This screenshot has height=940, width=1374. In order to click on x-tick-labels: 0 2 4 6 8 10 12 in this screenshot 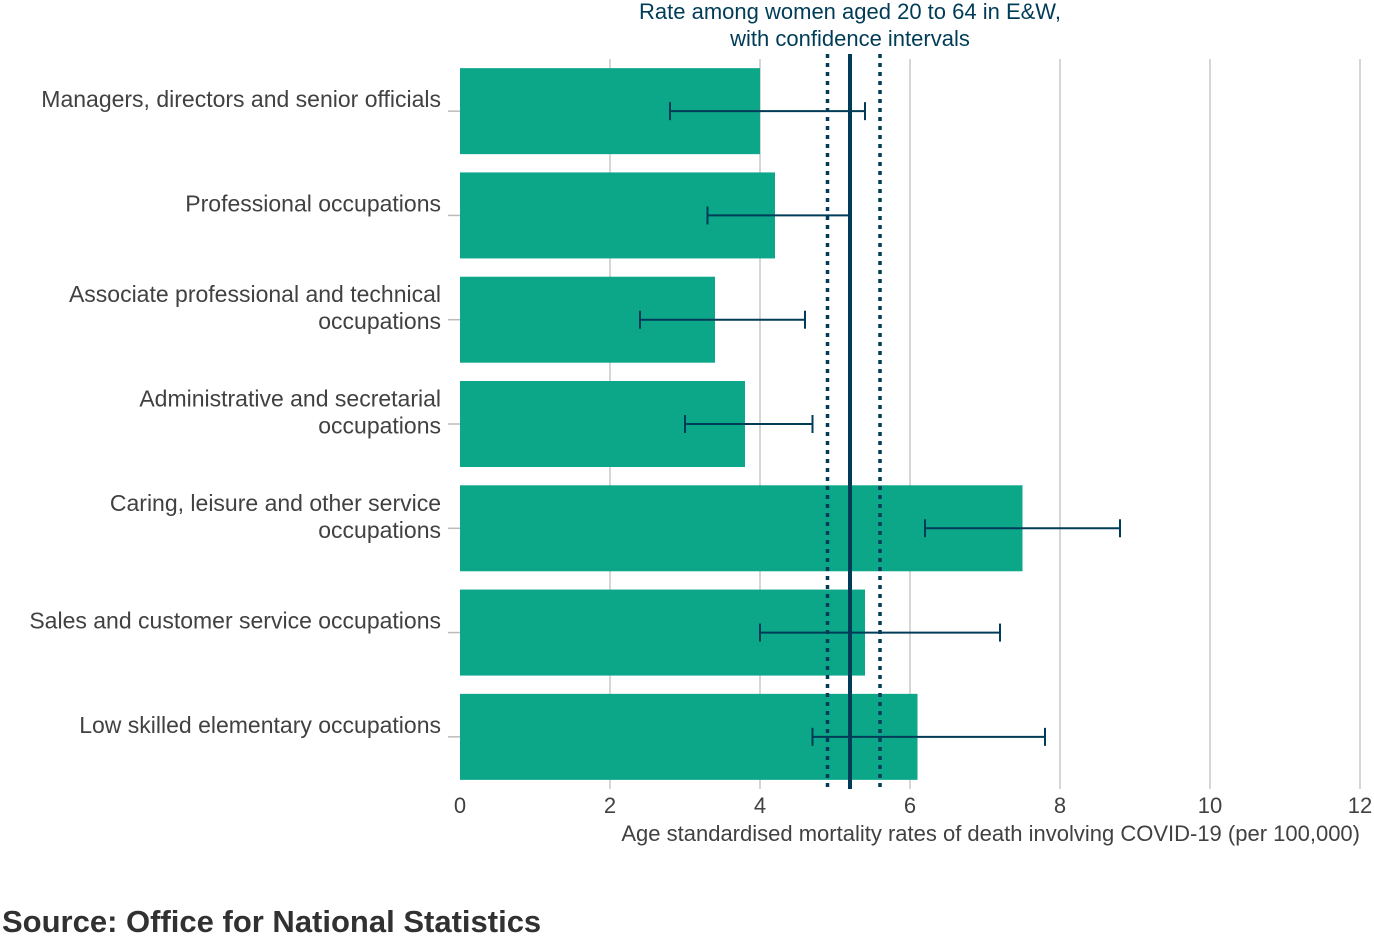, I will do `click(913, 805)`.